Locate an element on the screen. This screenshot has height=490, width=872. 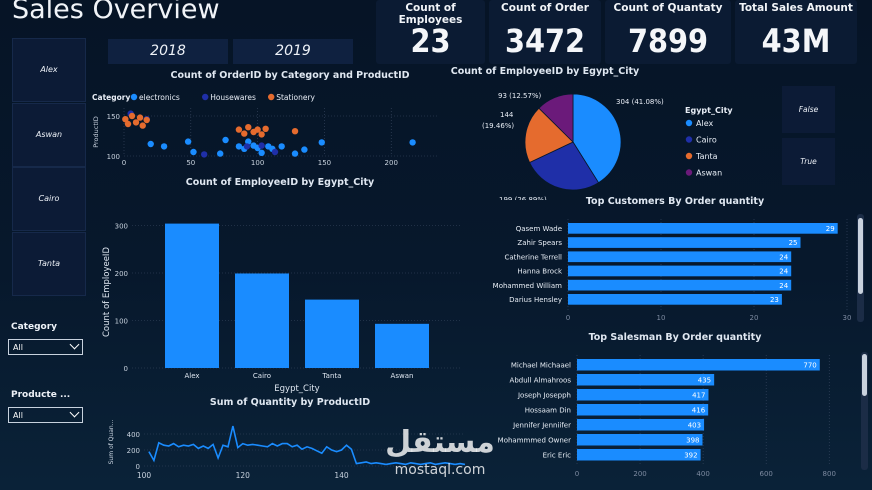
x-tick-label: 600 is located at coordinates (765, 474).